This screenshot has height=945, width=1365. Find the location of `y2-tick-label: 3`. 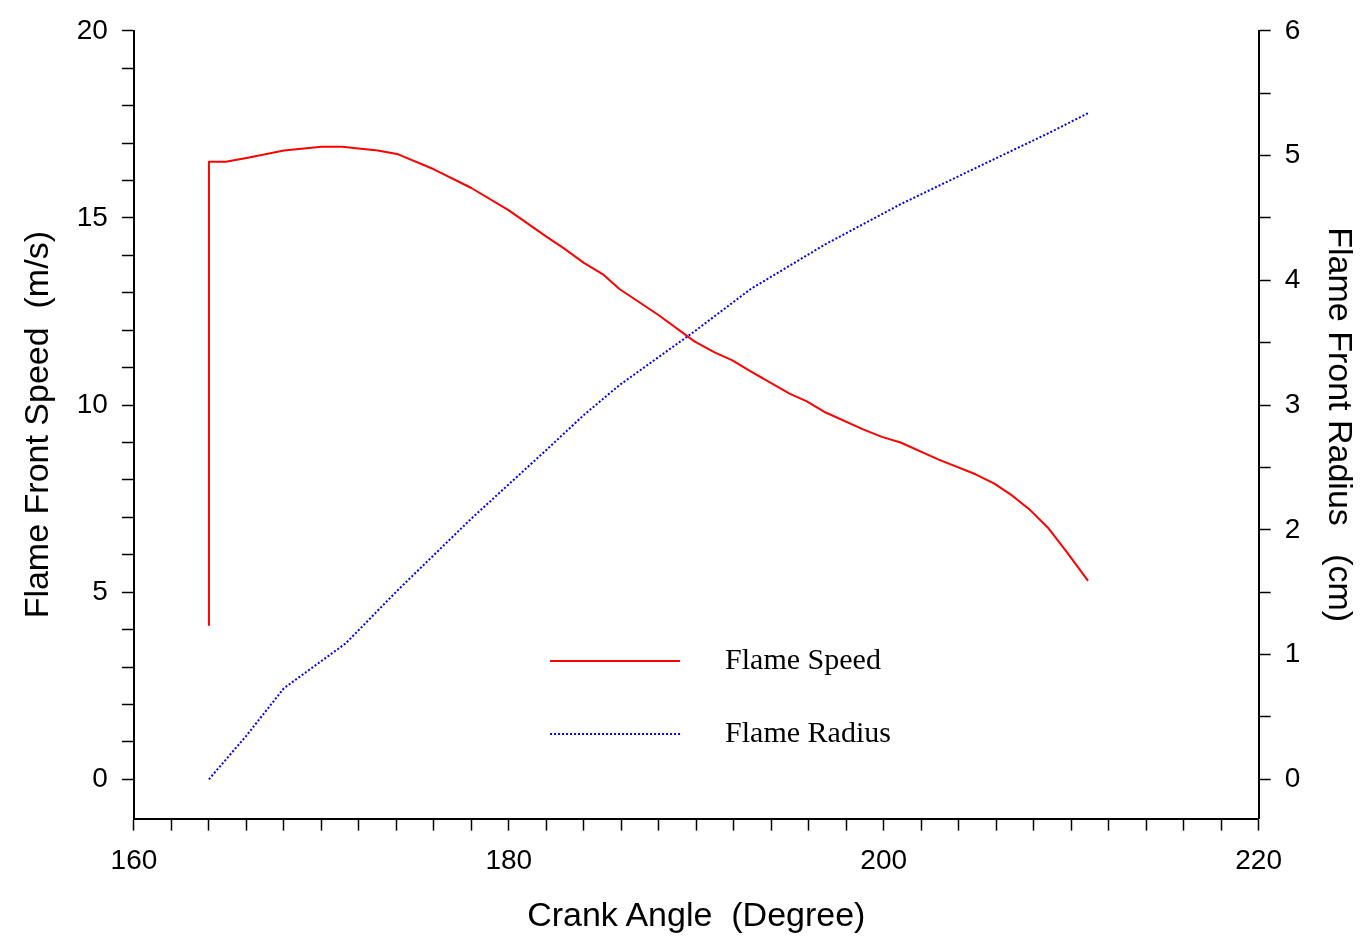

y2-tick-label: 3 is located at coordinates (1292, 403).